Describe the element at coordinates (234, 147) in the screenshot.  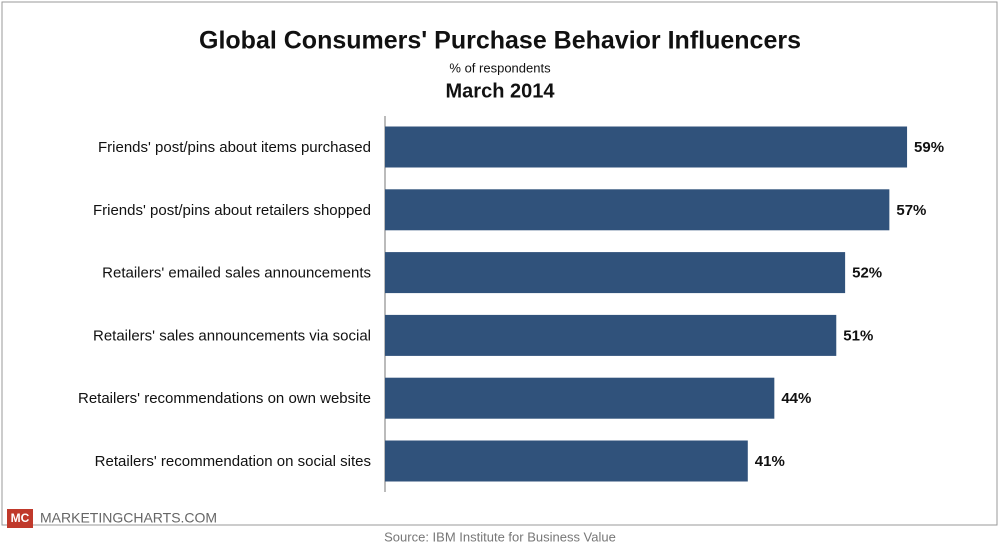
I see `category-label: Friends' post/pins about items purchased` at that location.